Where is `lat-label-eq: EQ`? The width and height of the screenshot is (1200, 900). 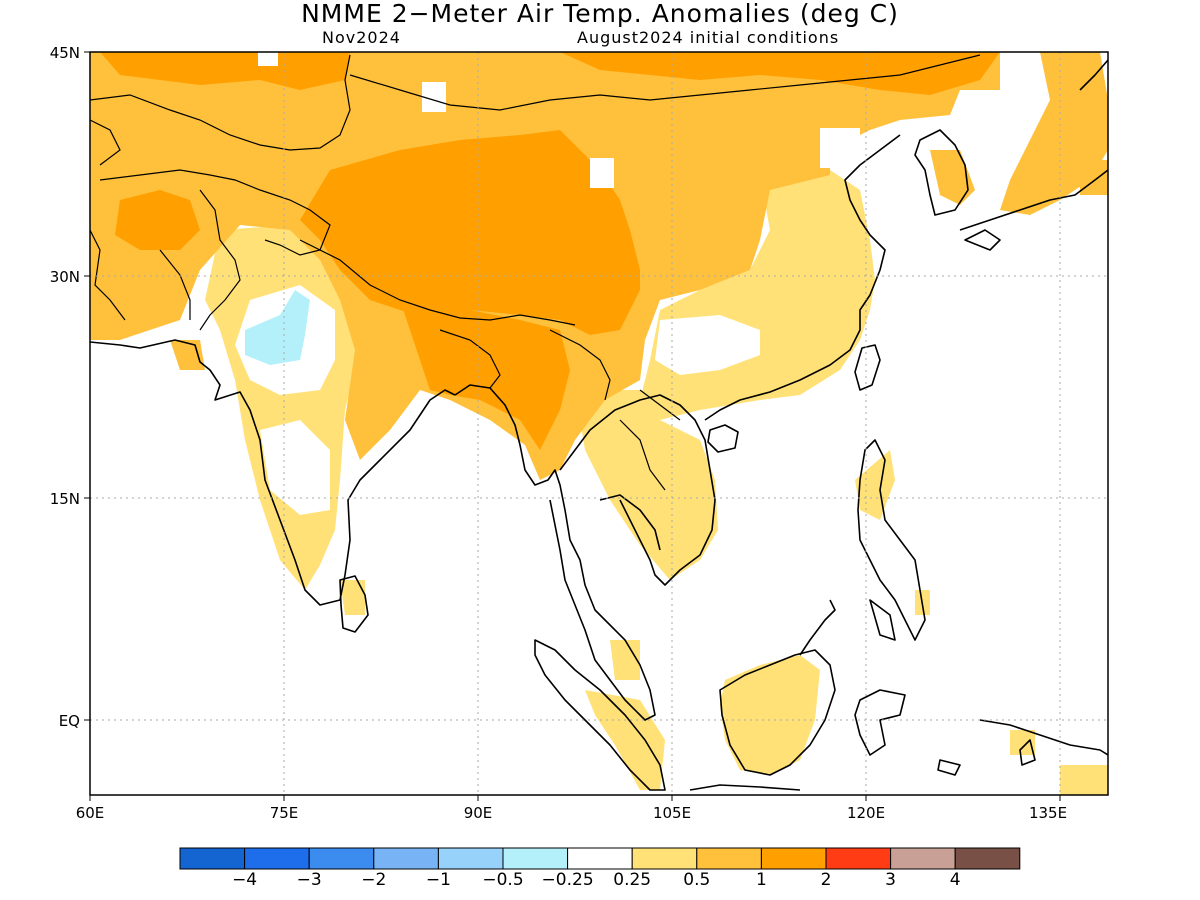
lat-label-eq: EQ is located at coordinates (69, 721).